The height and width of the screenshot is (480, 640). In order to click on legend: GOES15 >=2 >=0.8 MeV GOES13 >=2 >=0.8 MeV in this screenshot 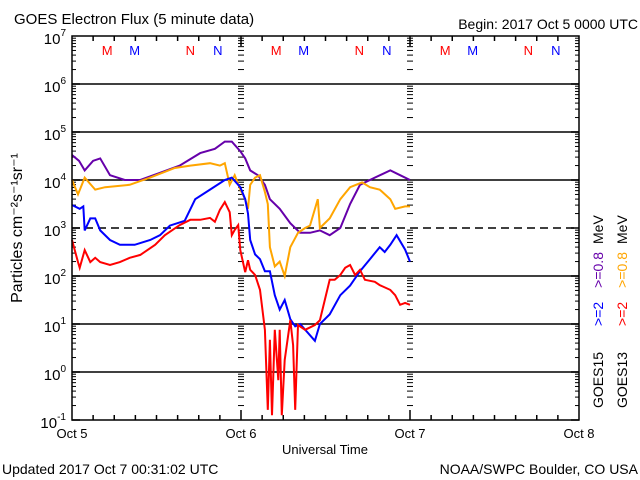, I will do `click(610, 311)`.